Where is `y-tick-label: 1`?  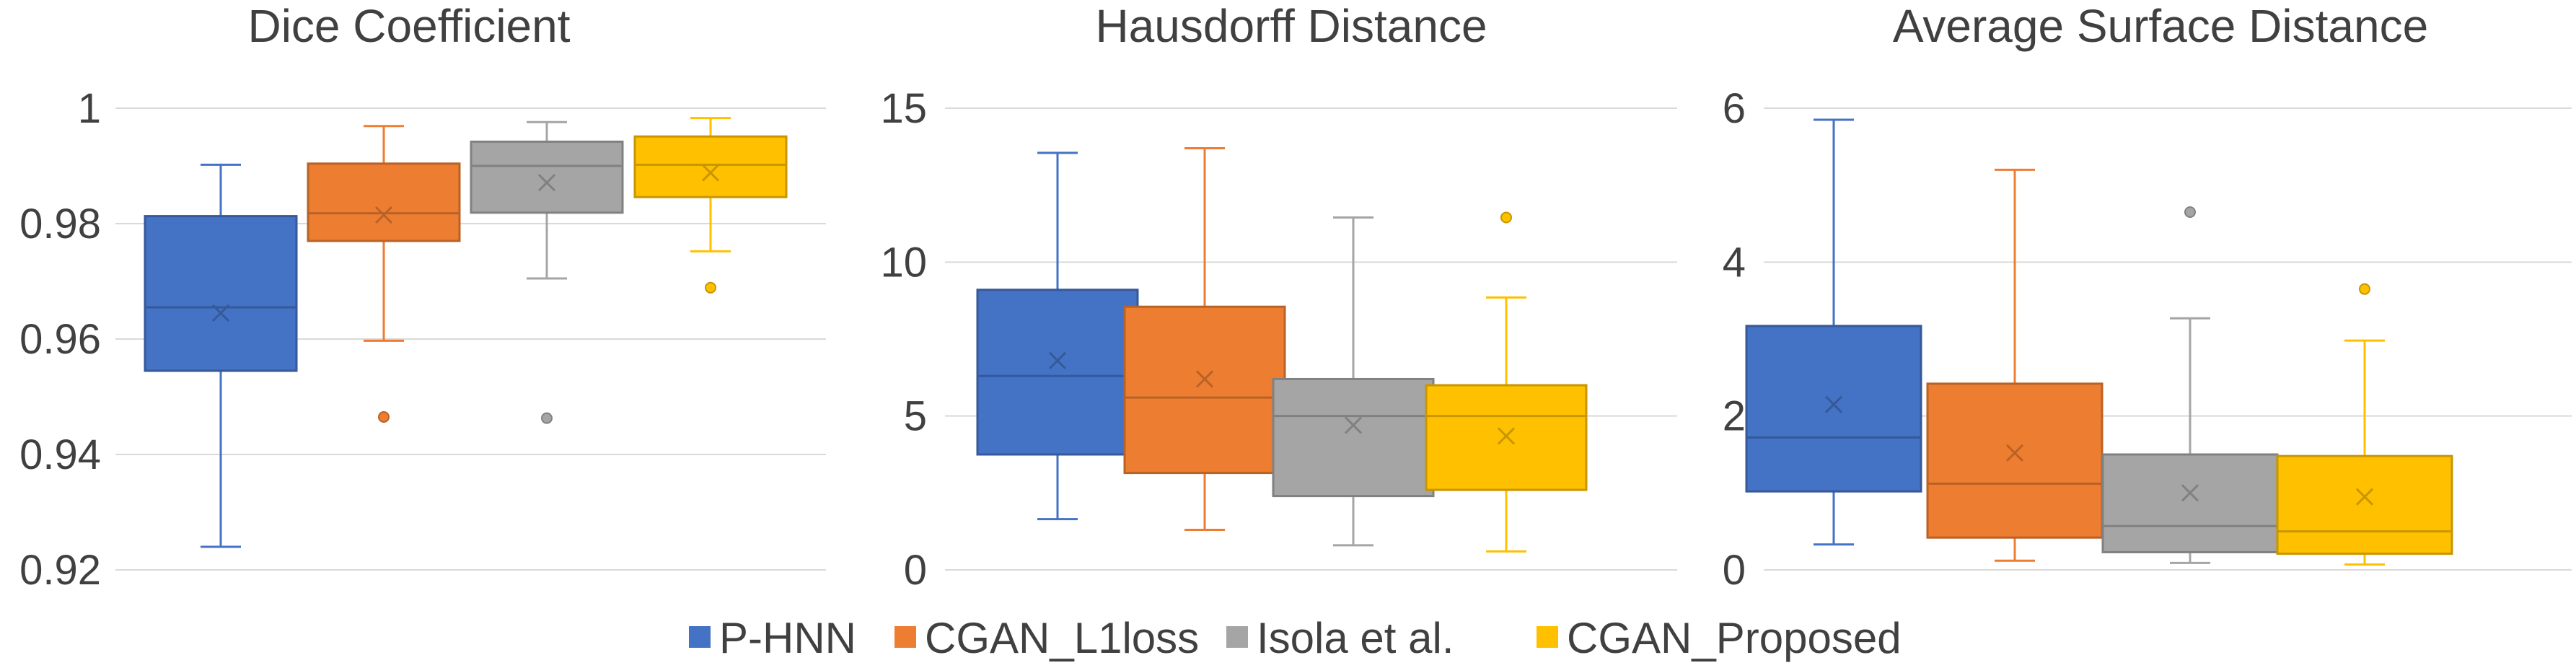 y-tick-label: 1 is located at coordinates (89, 109).